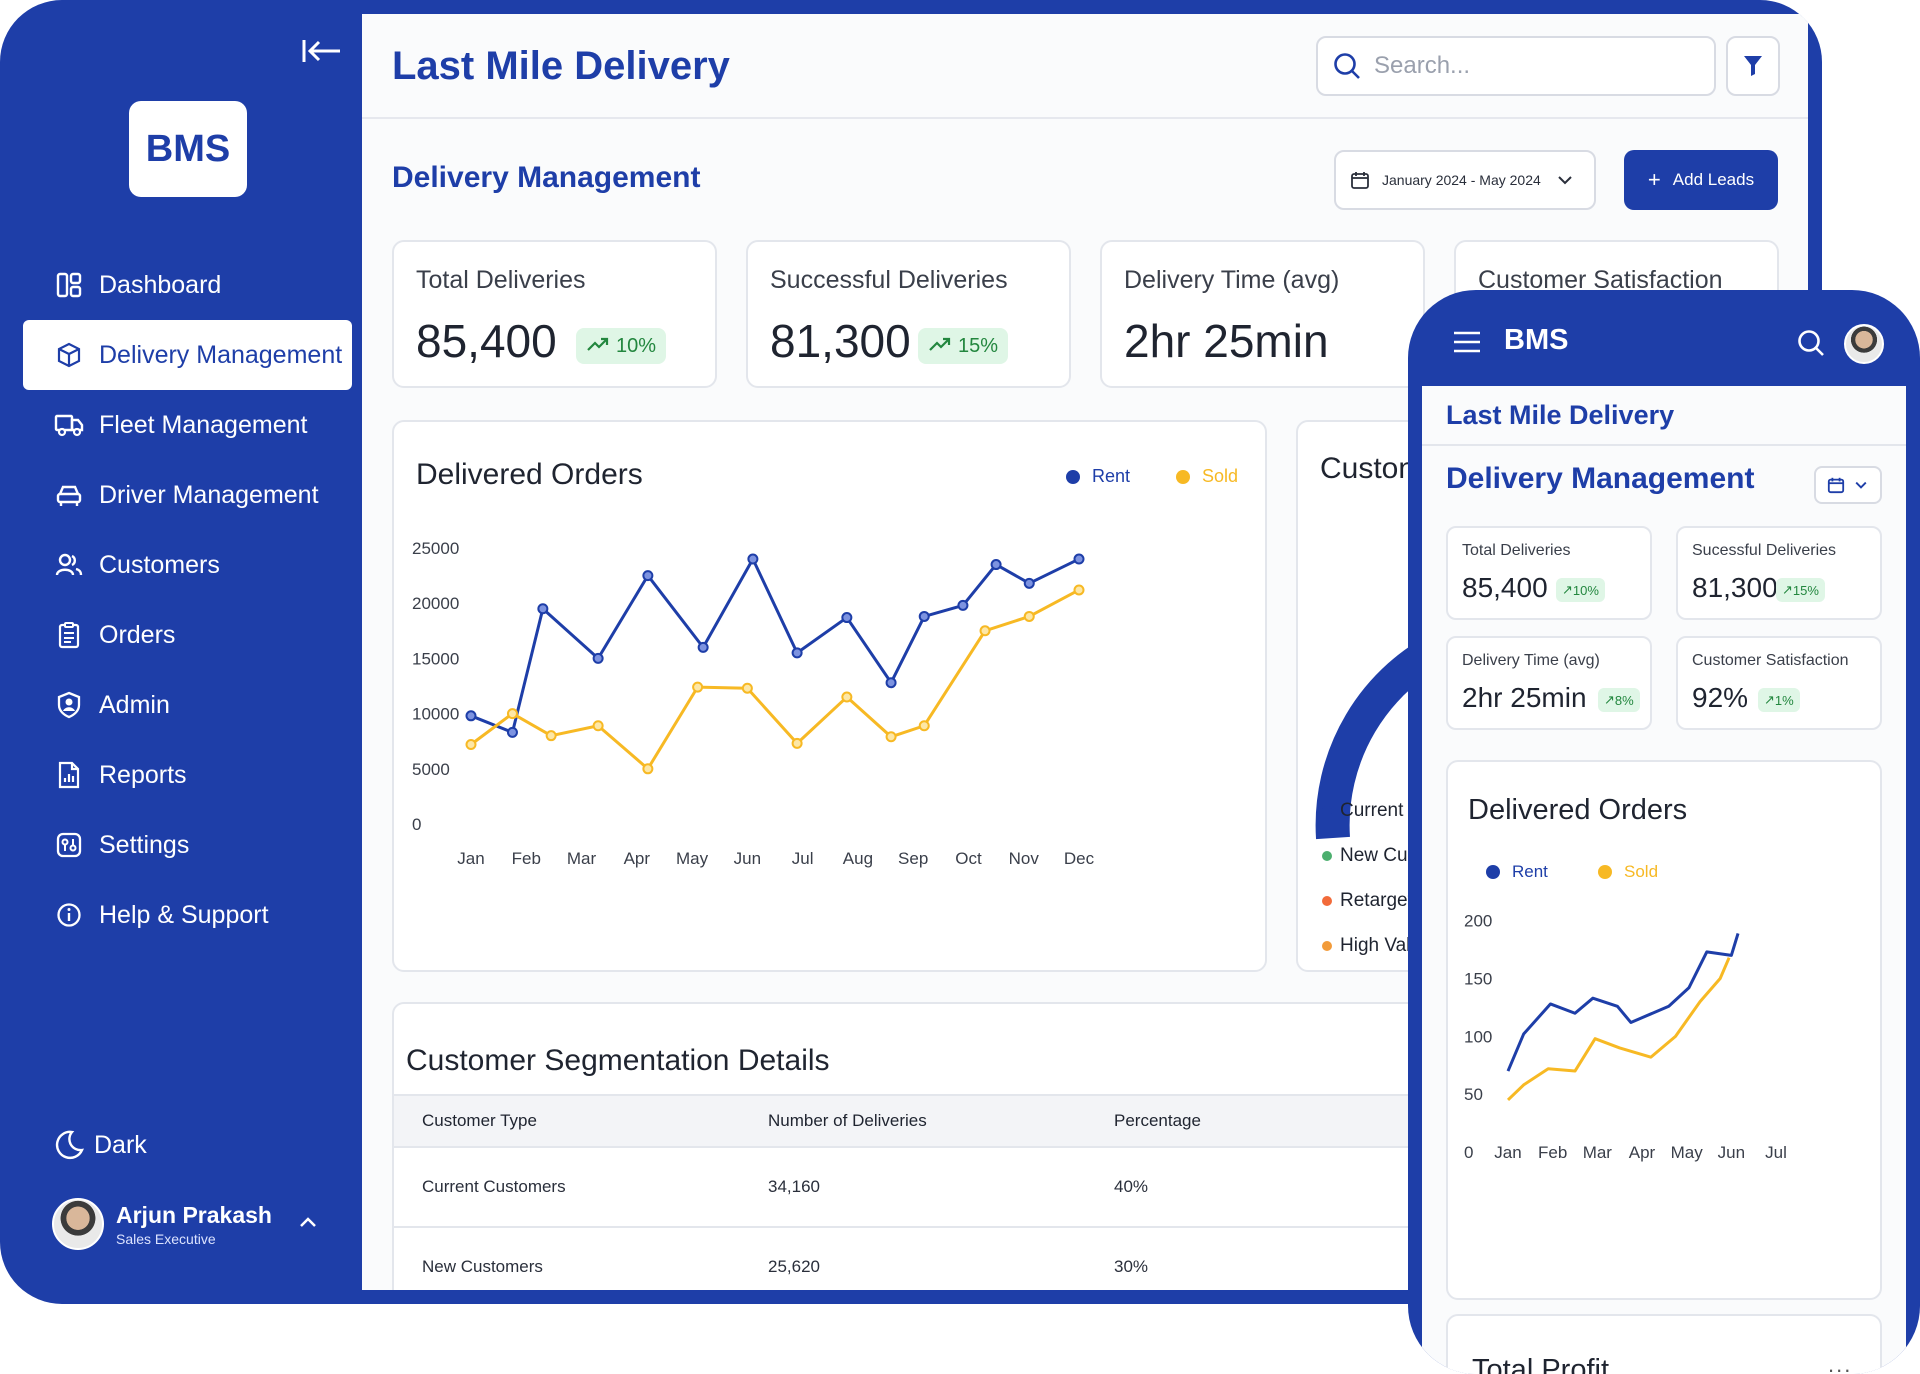 This screenshot has height=1374, width=1920. Describe the element at coordinates (944, 1259) in the screenshot. I see `table-row: New Customers 25,620 30%` at that location.